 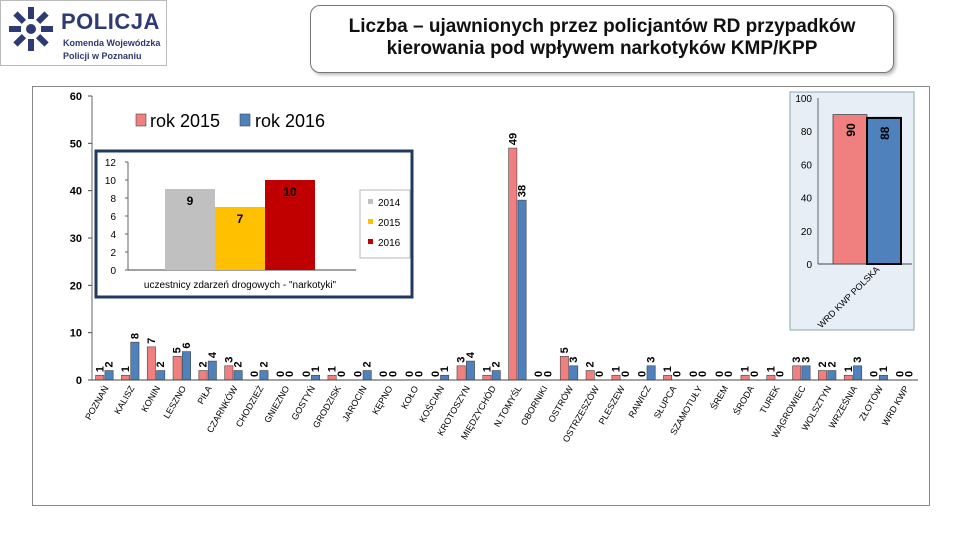 What do you see at coordinates (135, 336) in the screenshot?
I see `main-data-label: 8` at bounding box center [135, 336].